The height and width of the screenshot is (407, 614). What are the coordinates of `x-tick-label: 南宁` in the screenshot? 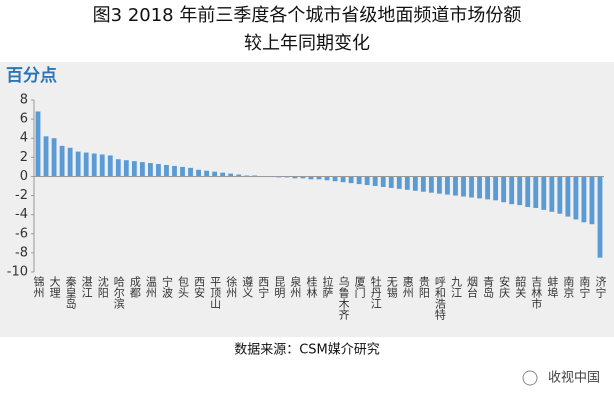 It's located at (584, 287).